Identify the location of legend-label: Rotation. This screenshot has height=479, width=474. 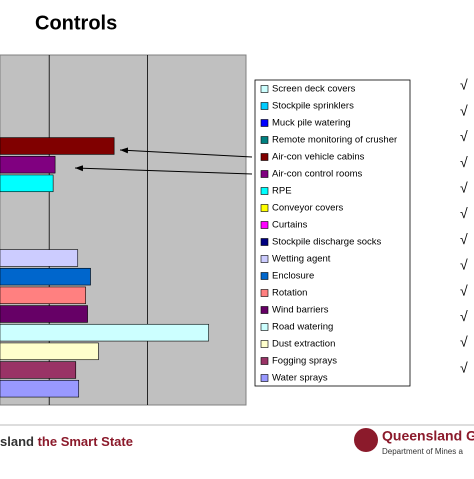
(289, 293).